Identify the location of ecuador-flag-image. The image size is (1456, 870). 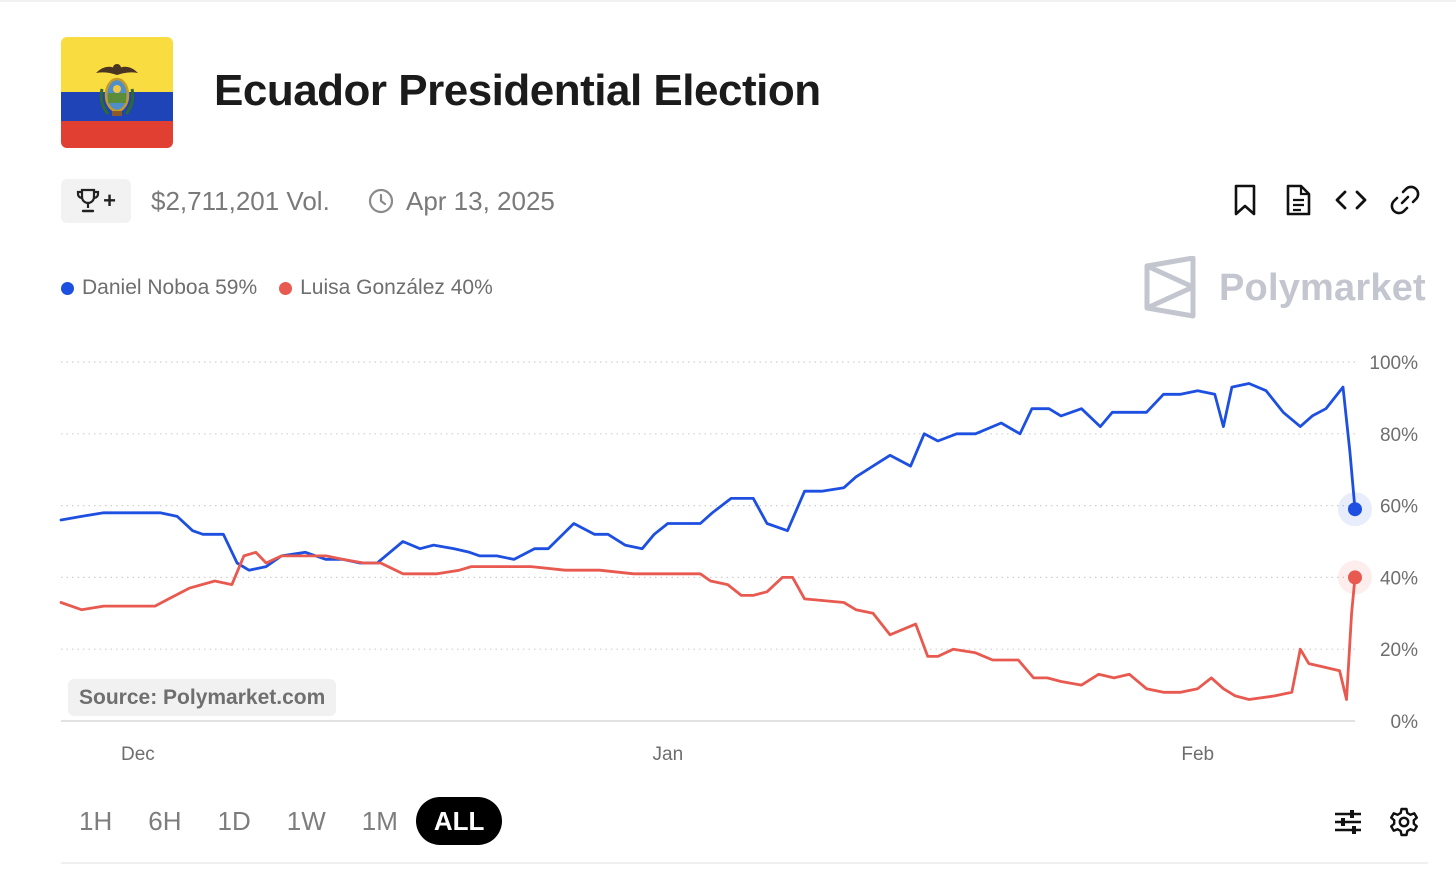
(117, 92).